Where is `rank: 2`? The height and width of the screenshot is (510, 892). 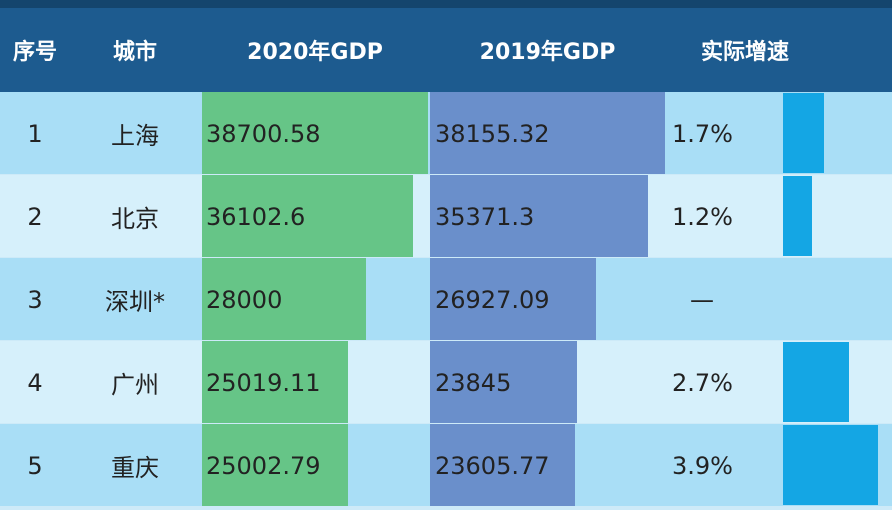 rank: 2 is located at coordinates (35, 216).